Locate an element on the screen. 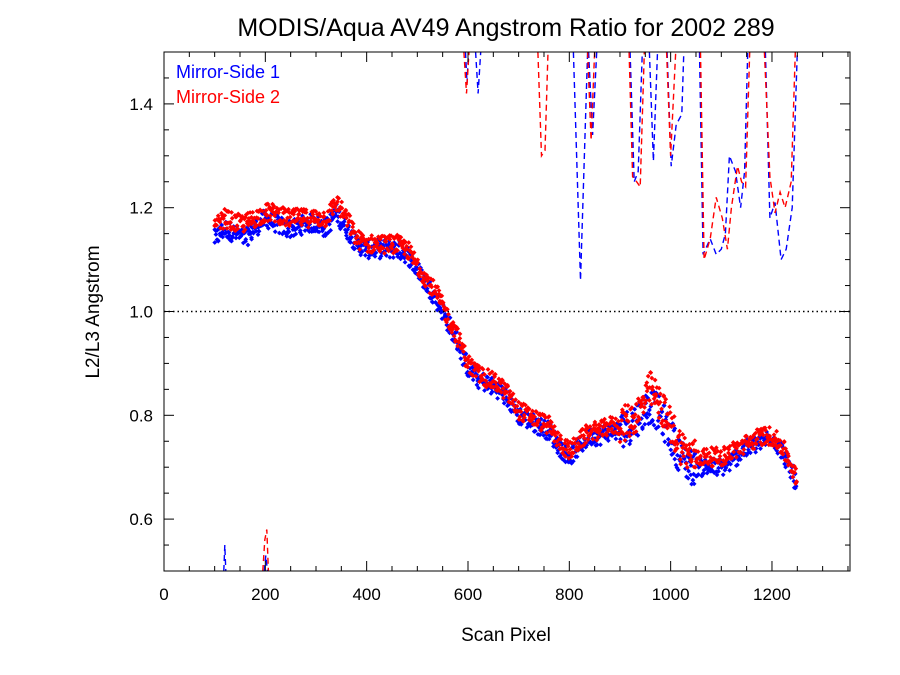 The image size is (900, 675). y-tick-label: 0.6 is located at coordinates (141, 519).